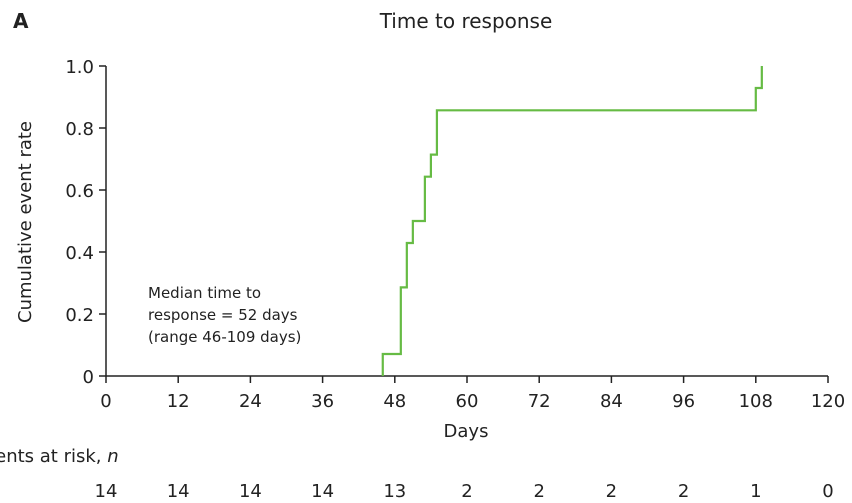 Image resolution: width=852 pixels, height=503 pixels. I want to click on y-tick-label: 0, so click(88, 377).